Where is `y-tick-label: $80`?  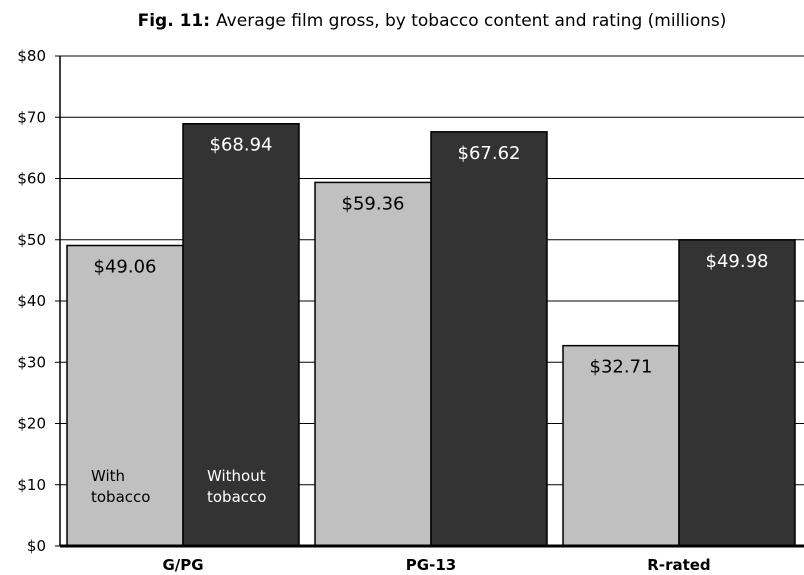
y-tick-label: $80 is located at coordinates (31, 56).